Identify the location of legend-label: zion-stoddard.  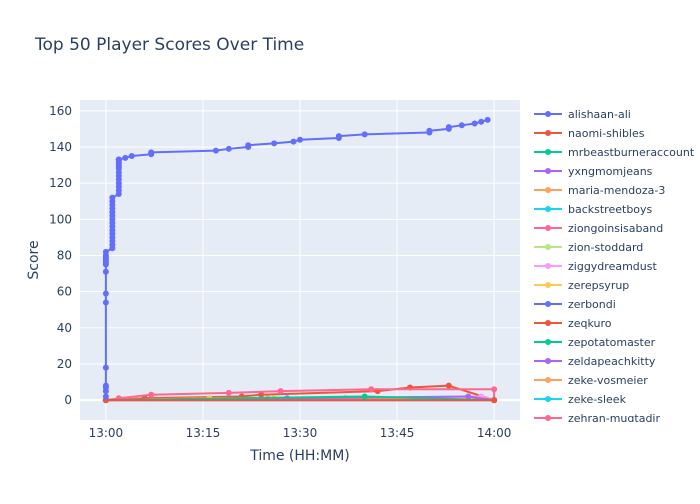
(605, 247).